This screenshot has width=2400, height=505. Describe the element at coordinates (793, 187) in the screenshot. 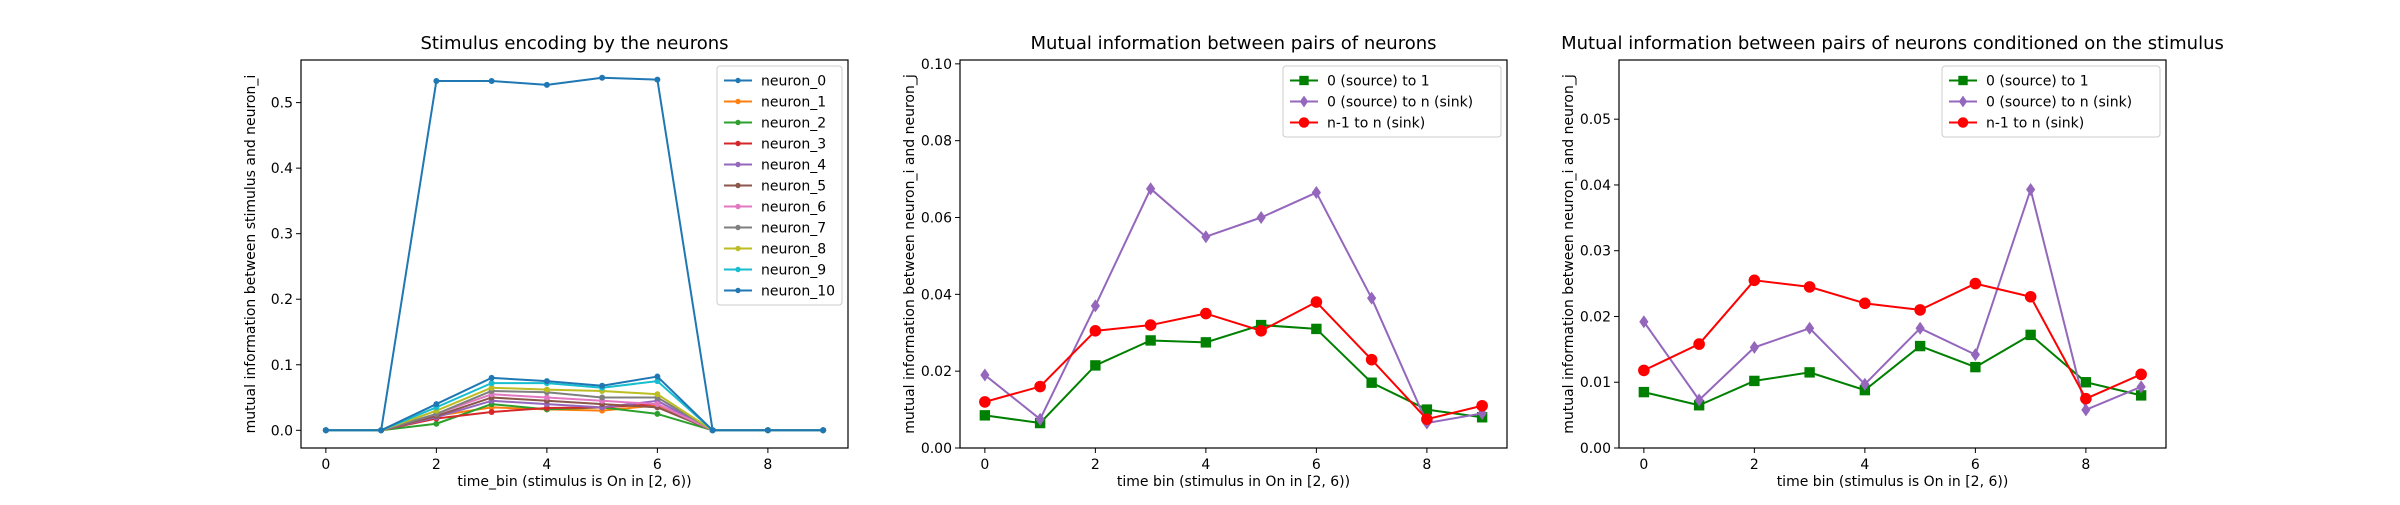

I see `legend-label: neuron_5` at that location.